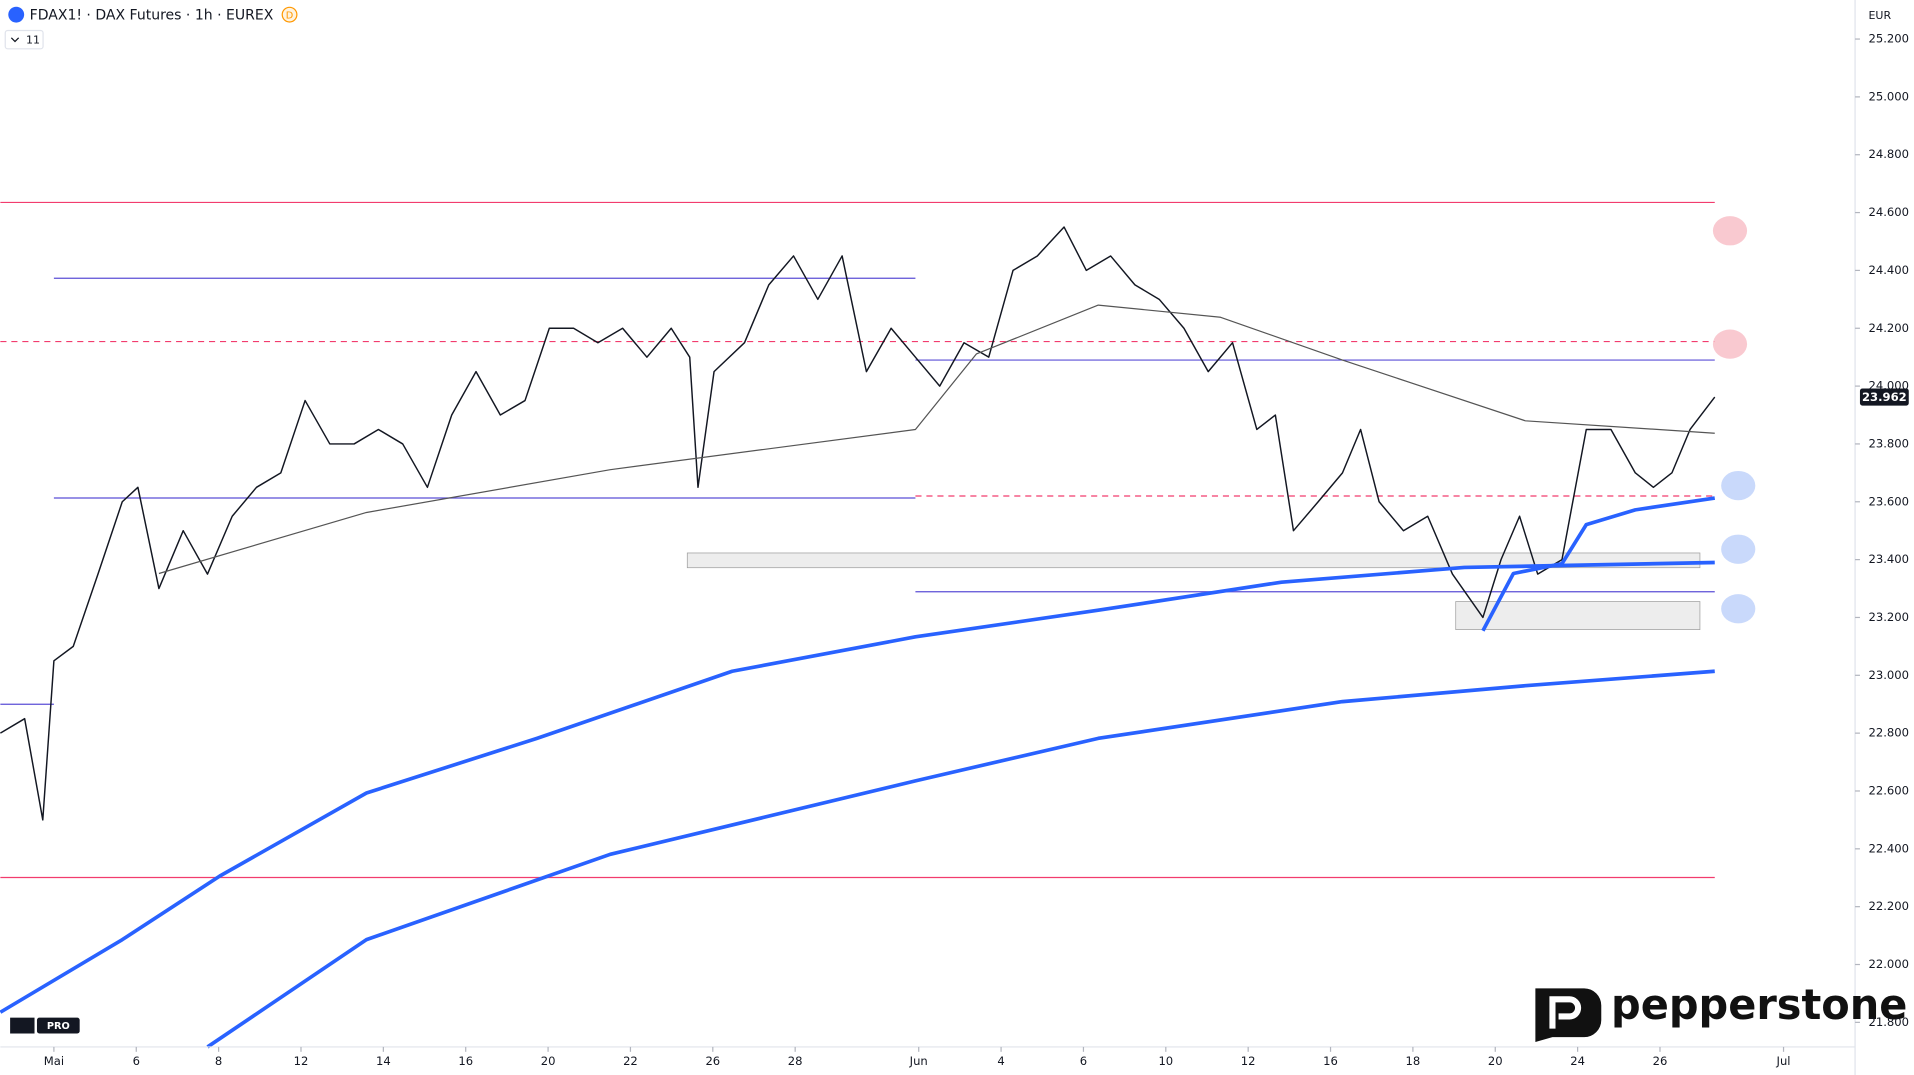  What do you see at coordinates (1888, 559) in the screenshot?
I see `y-tick-label: 23.400` at bounding box center [1888, 559].